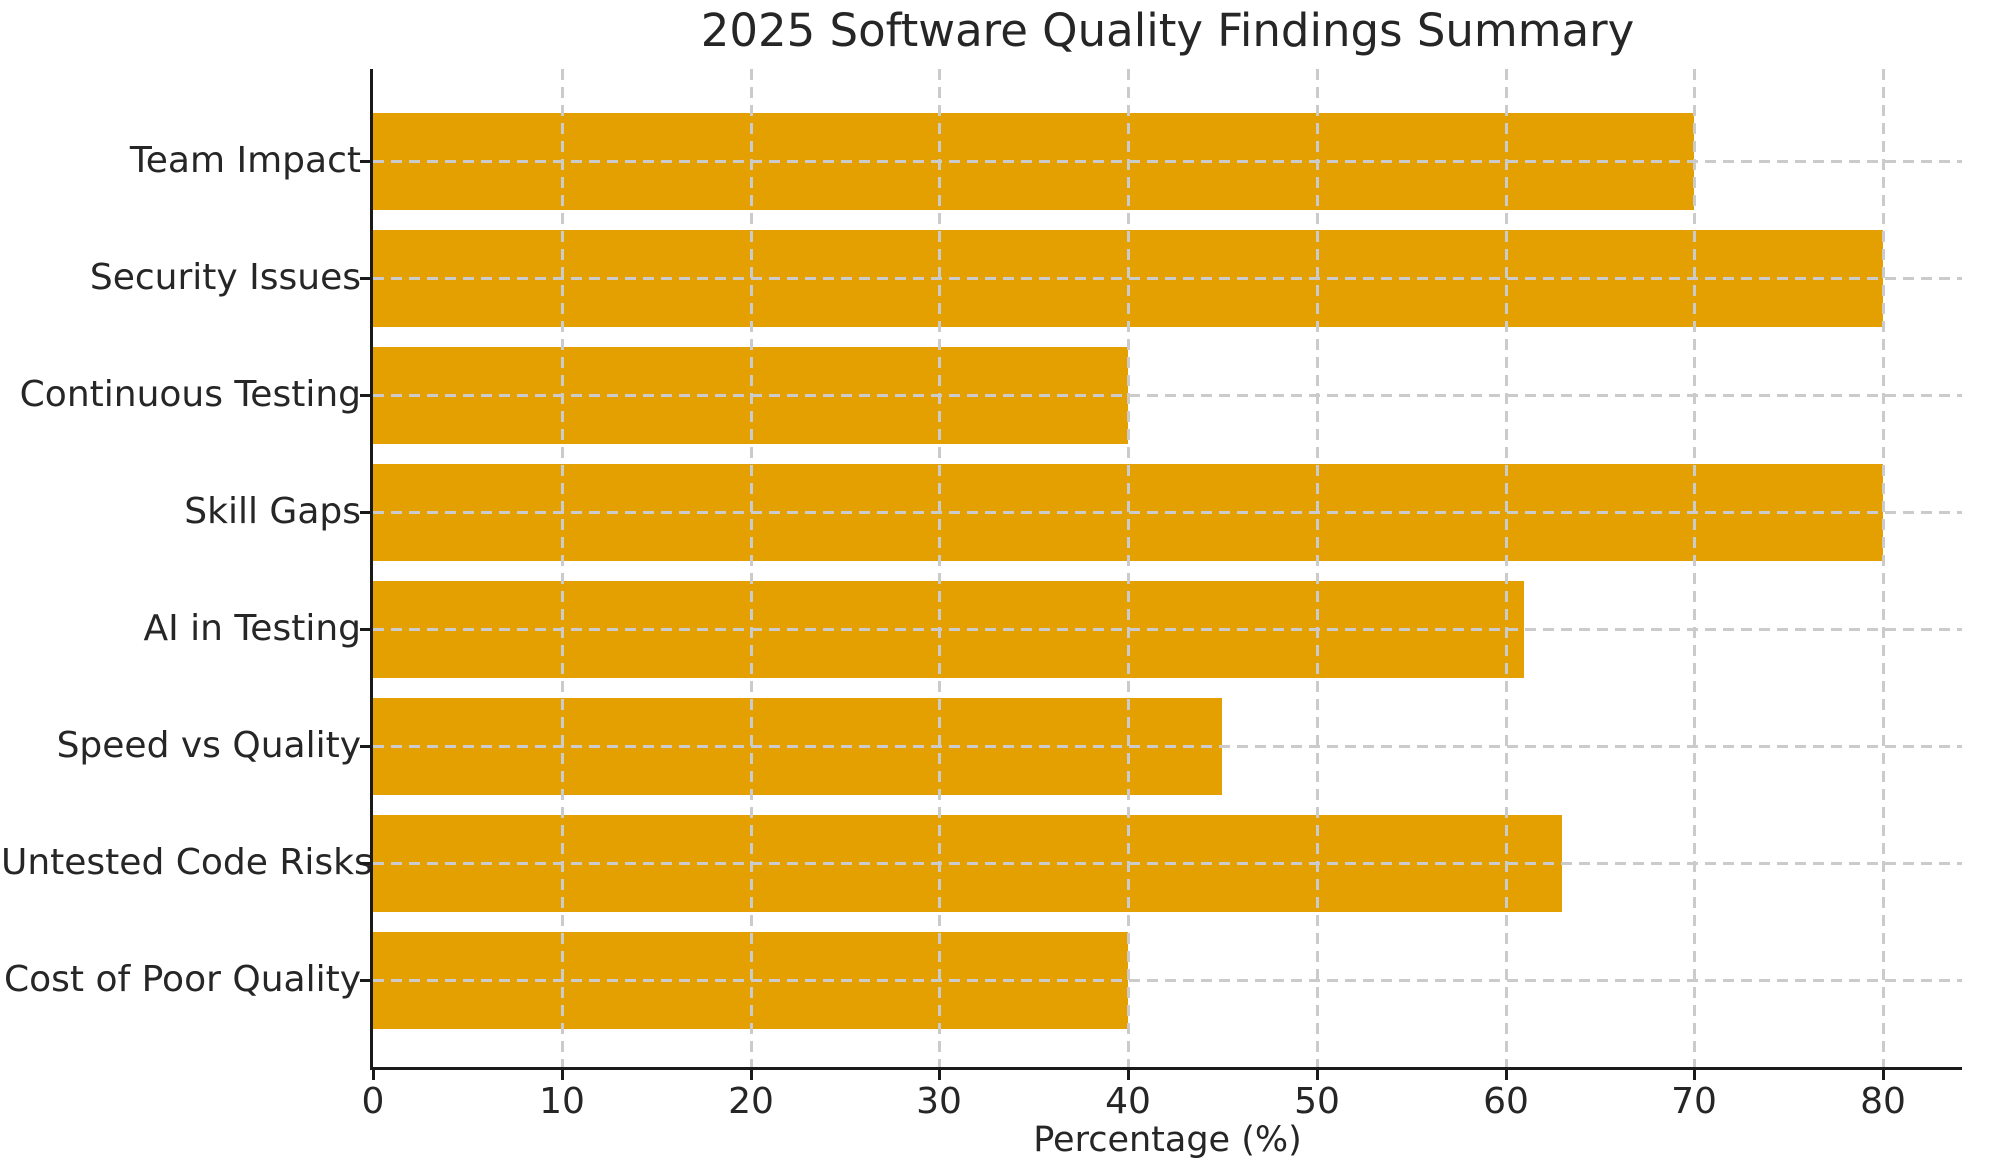 The height and width of the screenshot is (1173, 2007). I want to click on category-label-skill-gaps: Skill Gaps, so click(272, 511).